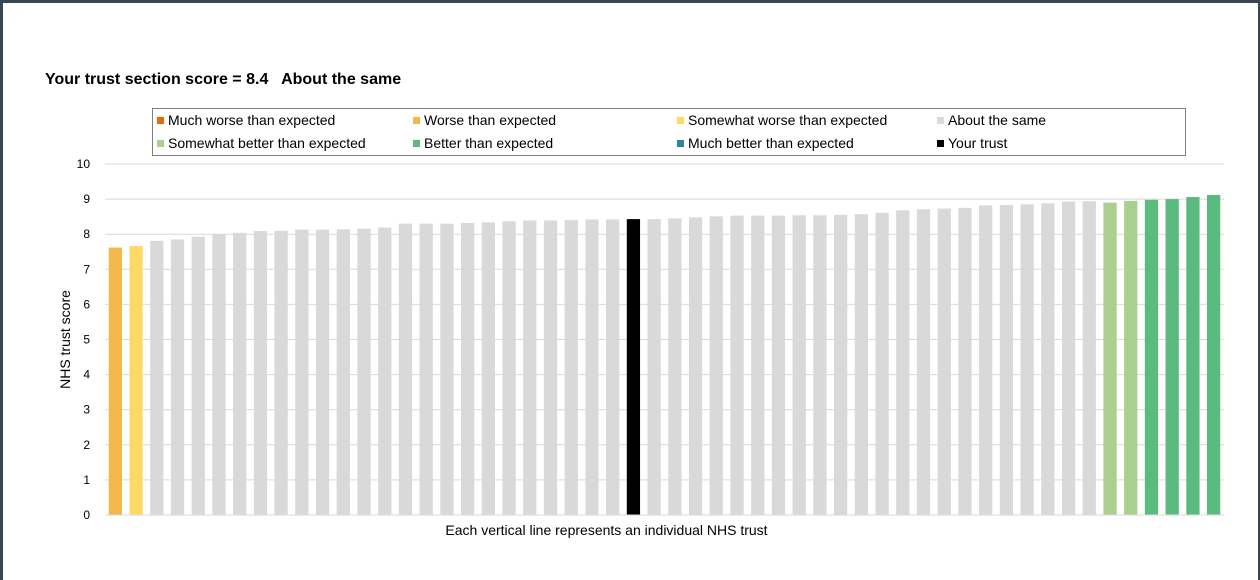 Image resolution: width=1260 pixels, height=580 pixels. Describe the element at coordinates (771, 143) in the screenshot. I see `legend-label: Much better than expected` at that location.